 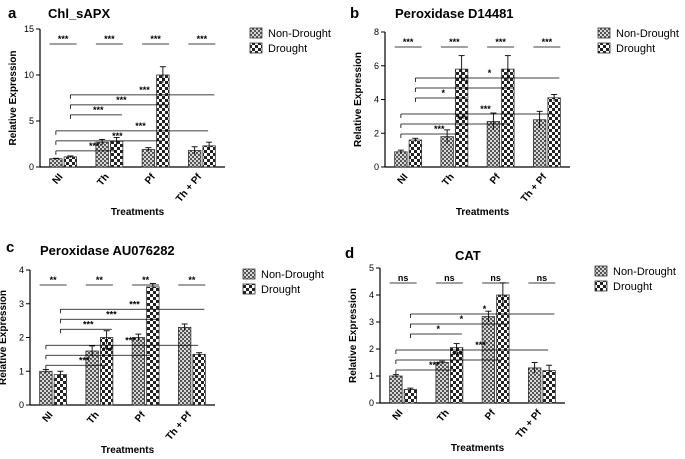 I want to click on panel-letter: d, so click(x=349, y=253).